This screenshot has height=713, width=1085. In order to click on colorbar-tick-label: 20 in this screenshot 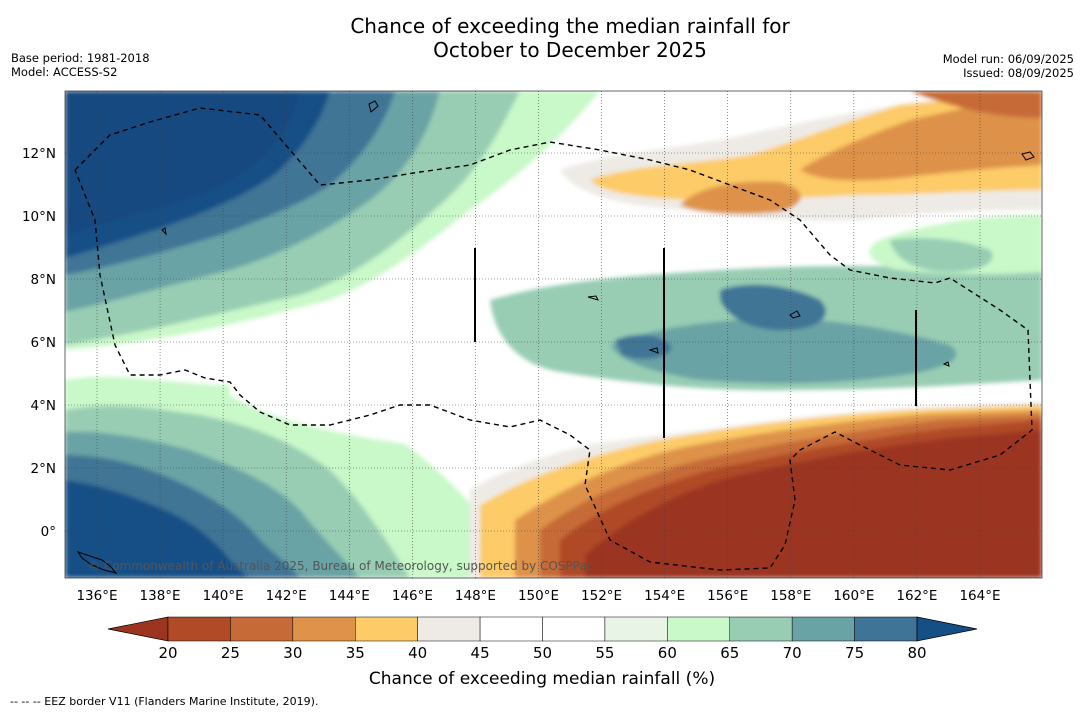, I will do `click(167, 653)`.